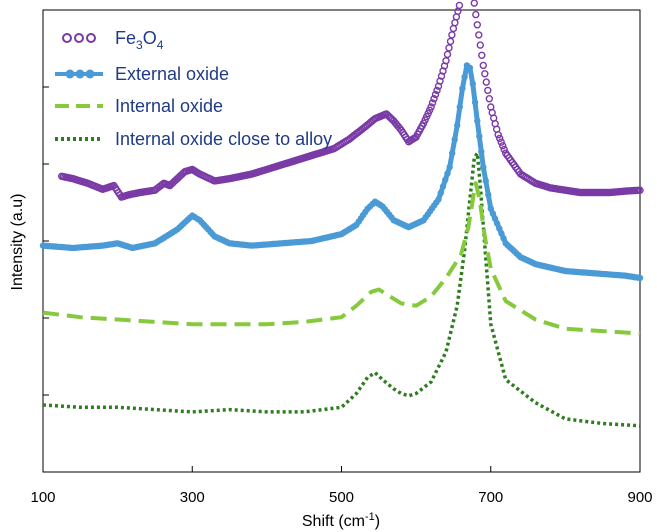  I want to click on legend-label-internal-oxide-close-to-alloy: Internal oxide close to alloy, so click(223, 139).